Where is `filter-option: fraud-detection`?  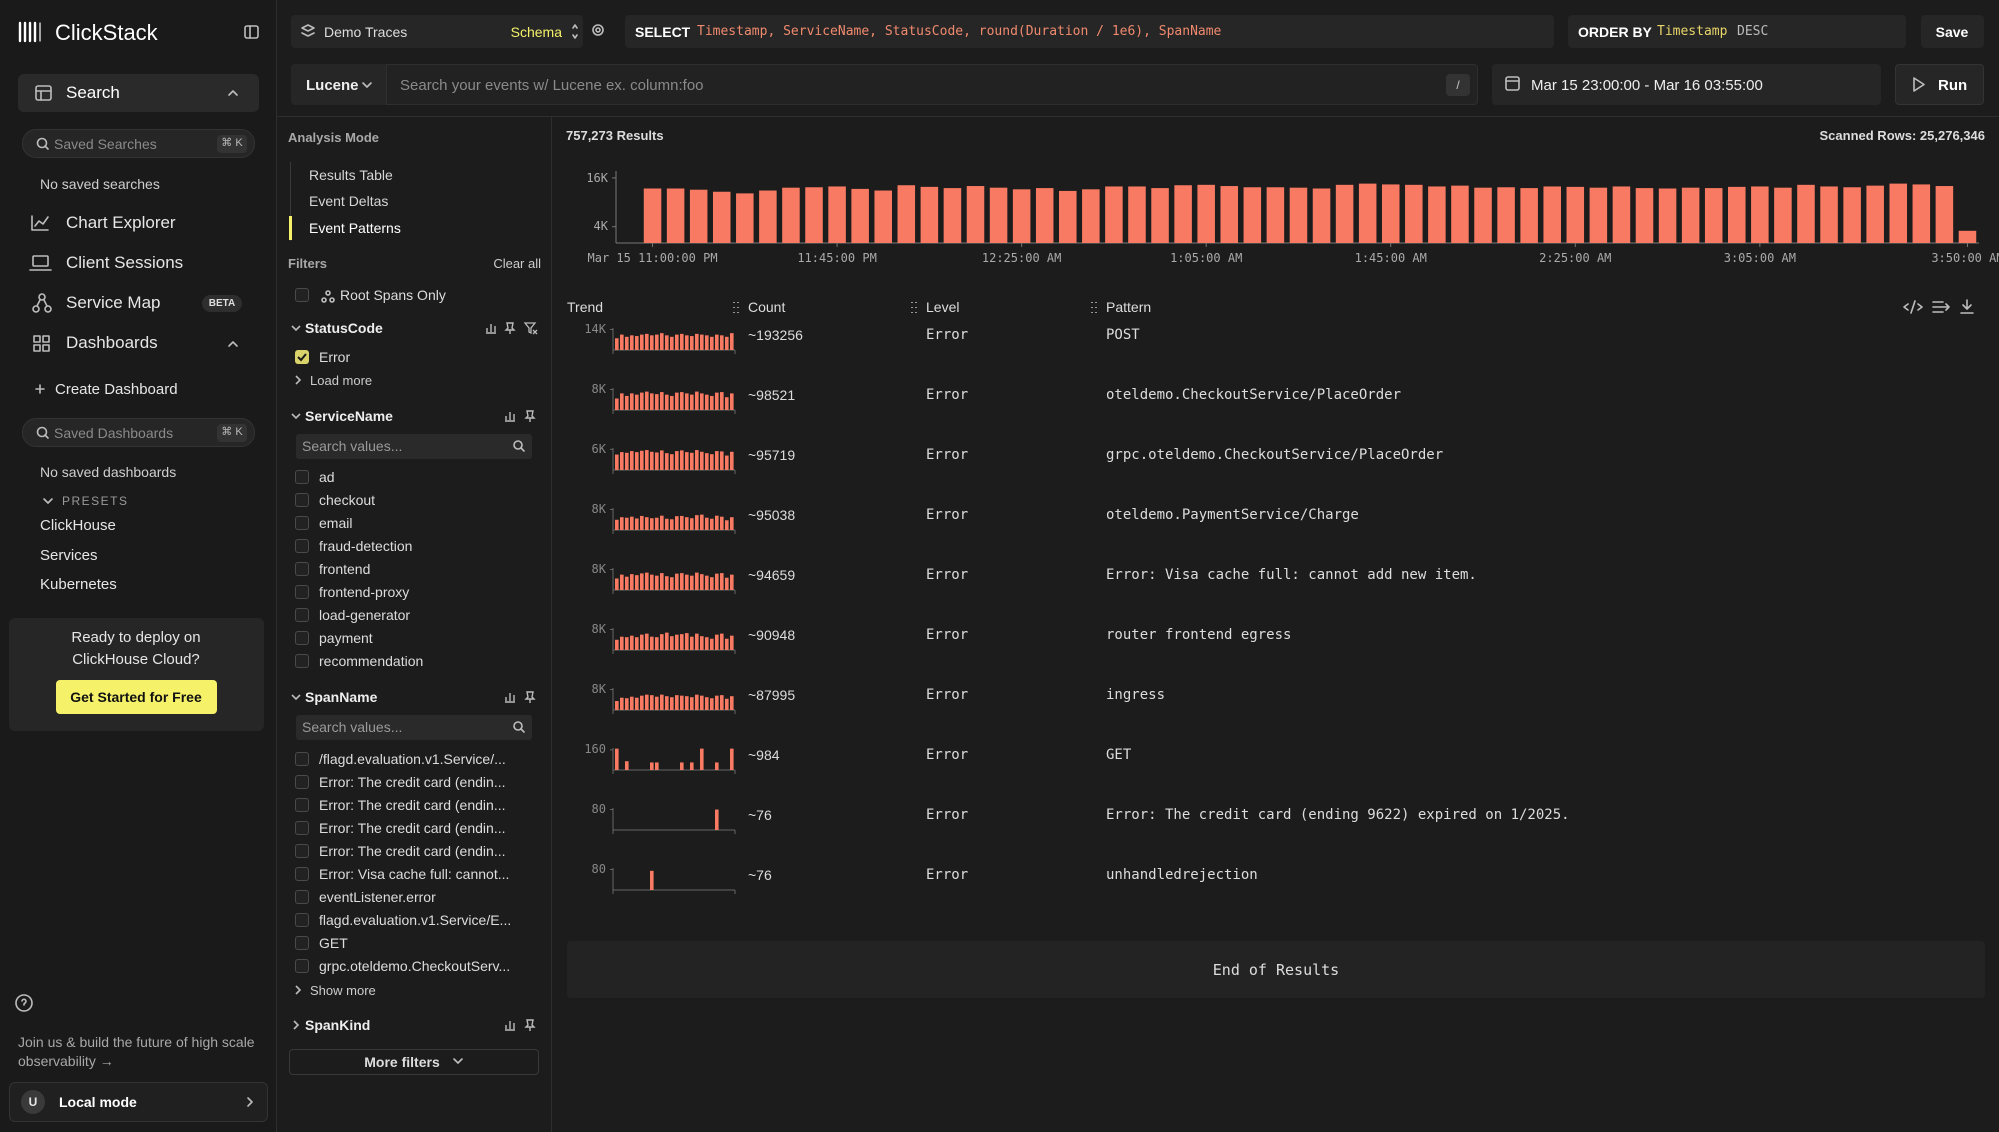 filter-option: fraud-detection is located at coordinates (365, 546).